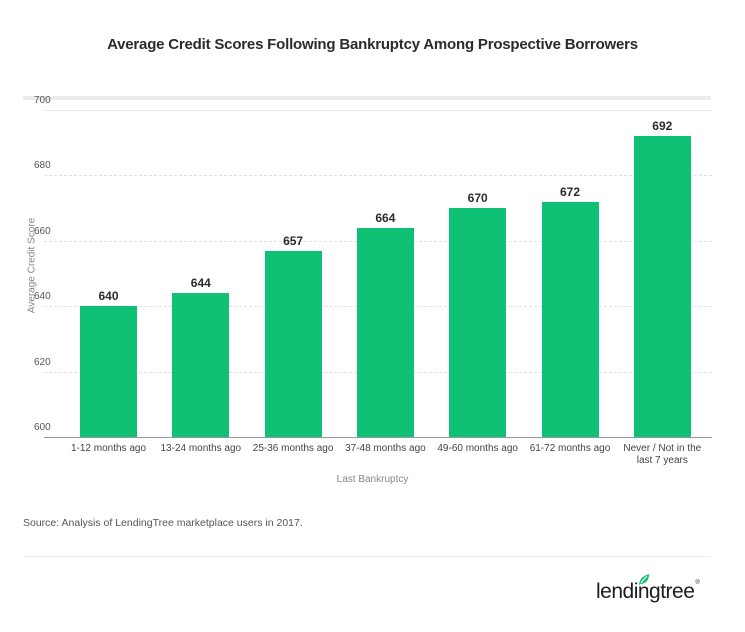 This screenshot has height=632, width=745. What do you see at coordinates (42, 231) in the screenshot?
I see `y-tick-label: 660` at bounding box center [42, 231].